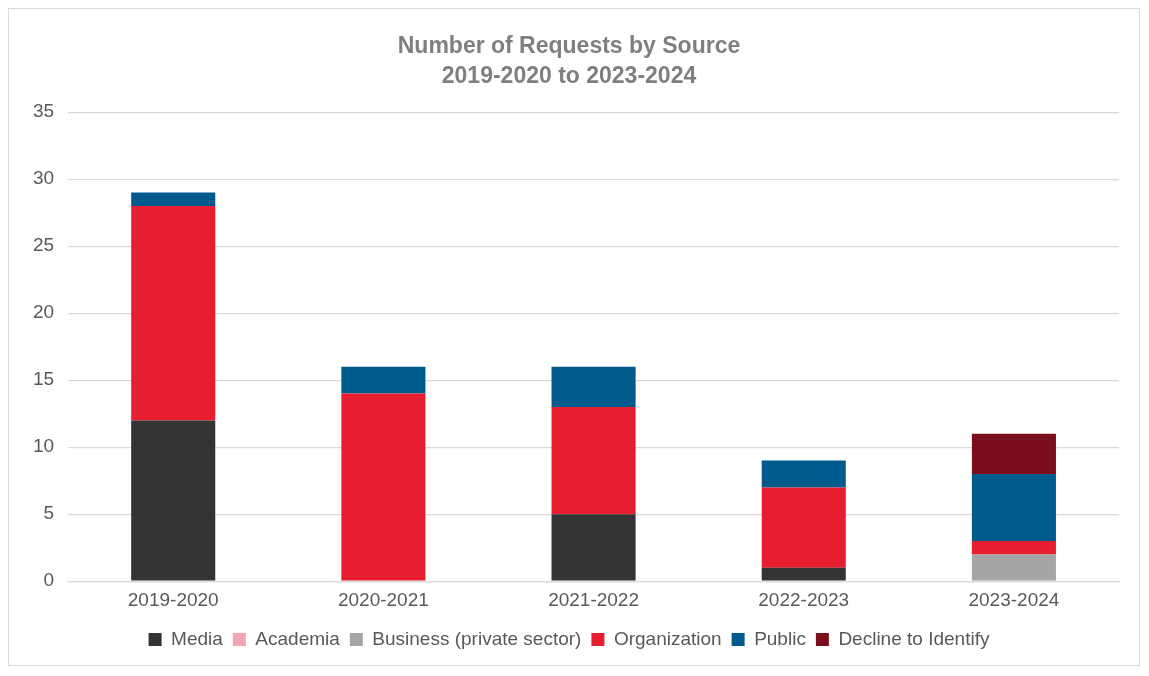 The height and width of the screenshot is (676, 1149). I want to click on legend-label: Academia, so click(298, 638).